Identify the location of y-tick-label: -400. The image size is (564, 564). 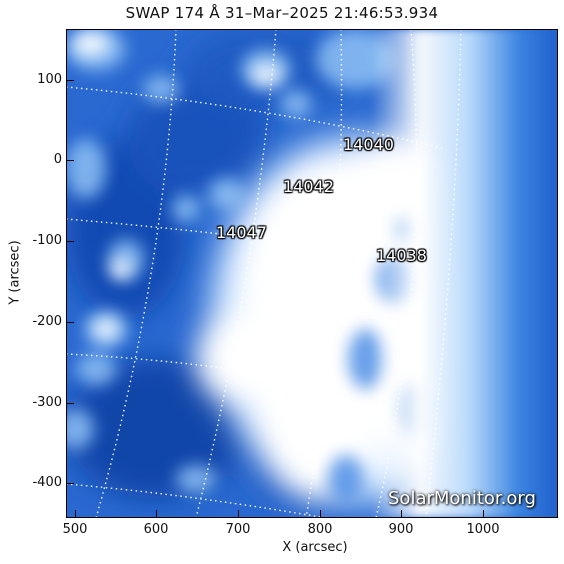
(47, 482).